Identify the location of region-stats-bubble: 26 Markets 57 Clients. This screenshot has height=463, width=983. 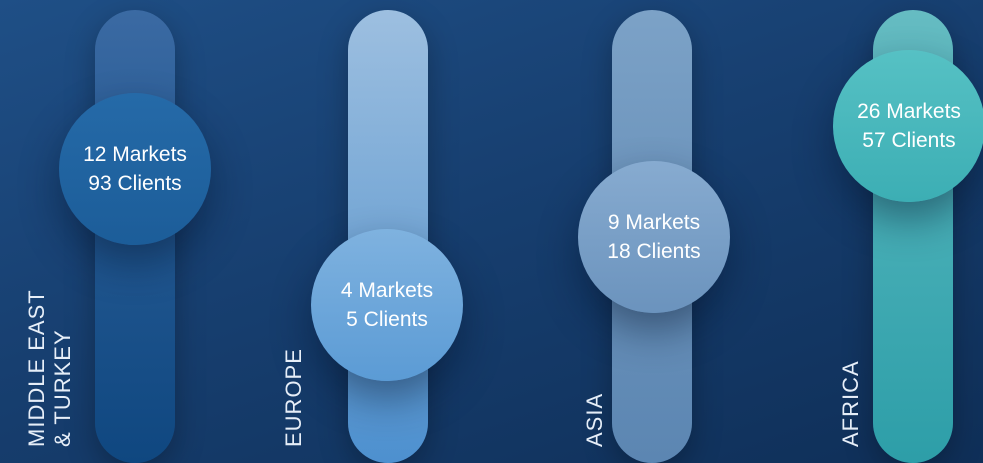
(908, 126).